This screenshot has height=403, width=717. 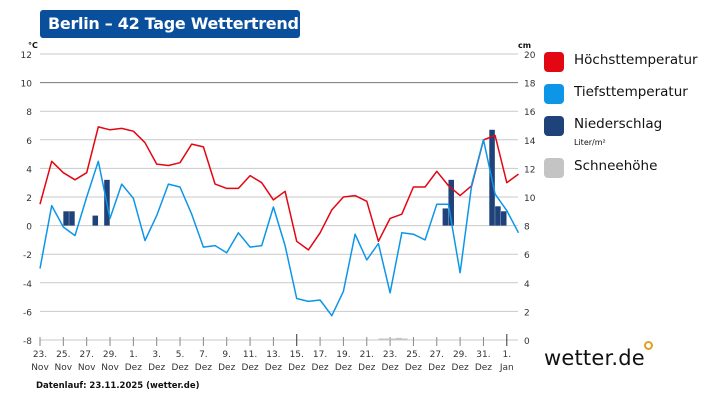 What do you see at coordinates (530, 85) in the screenshot?
I see `right-axis-tick-label: 18` at bounding box center [530, 85].